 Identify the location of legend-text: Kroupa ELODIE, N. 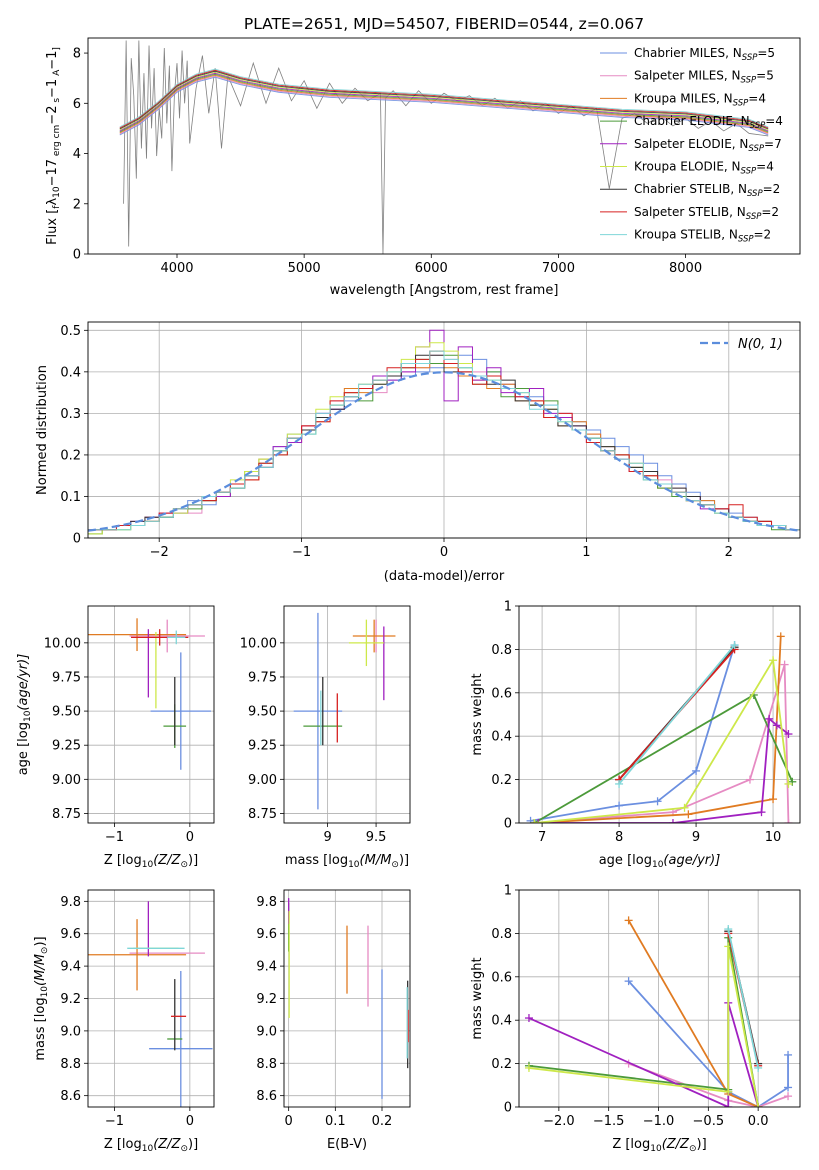
(687, 167).